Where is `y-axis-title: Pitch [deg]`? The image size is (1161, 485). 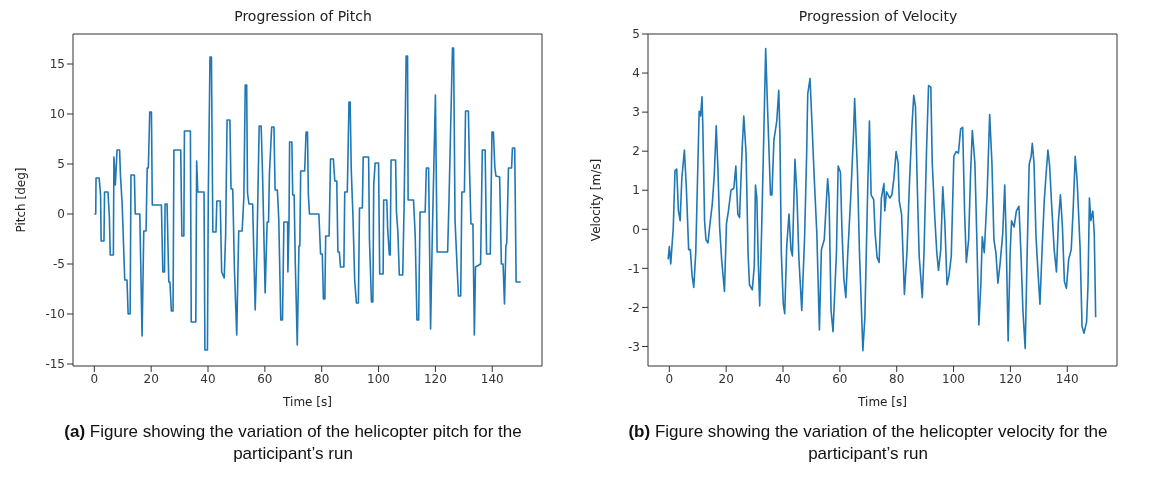
y-axis-title: Pitch [deg] is located at coordinates (21, 200).